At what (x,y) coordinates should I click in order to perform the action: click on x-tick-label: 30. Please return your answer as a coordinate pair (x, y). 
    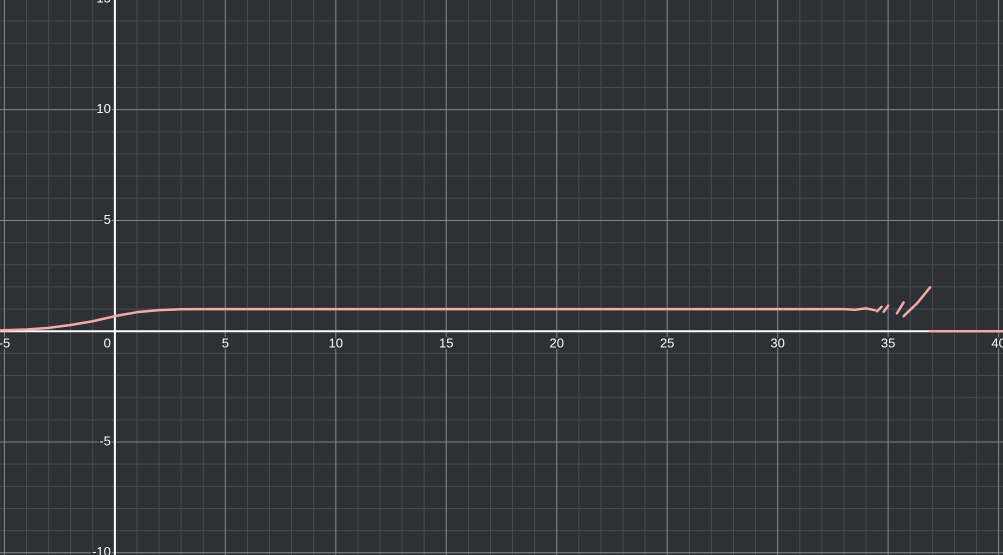
    Looking at the image, I should click on (777, 343).